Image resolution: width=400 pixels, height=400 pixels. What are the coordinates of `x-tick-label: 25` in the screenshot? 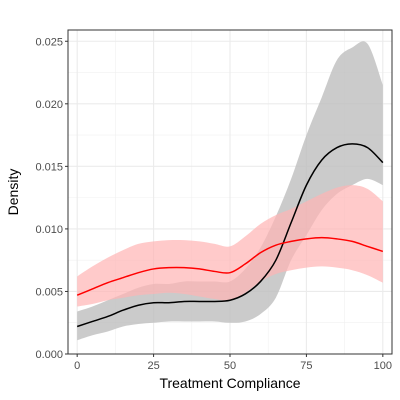 It's located at (153, 366).